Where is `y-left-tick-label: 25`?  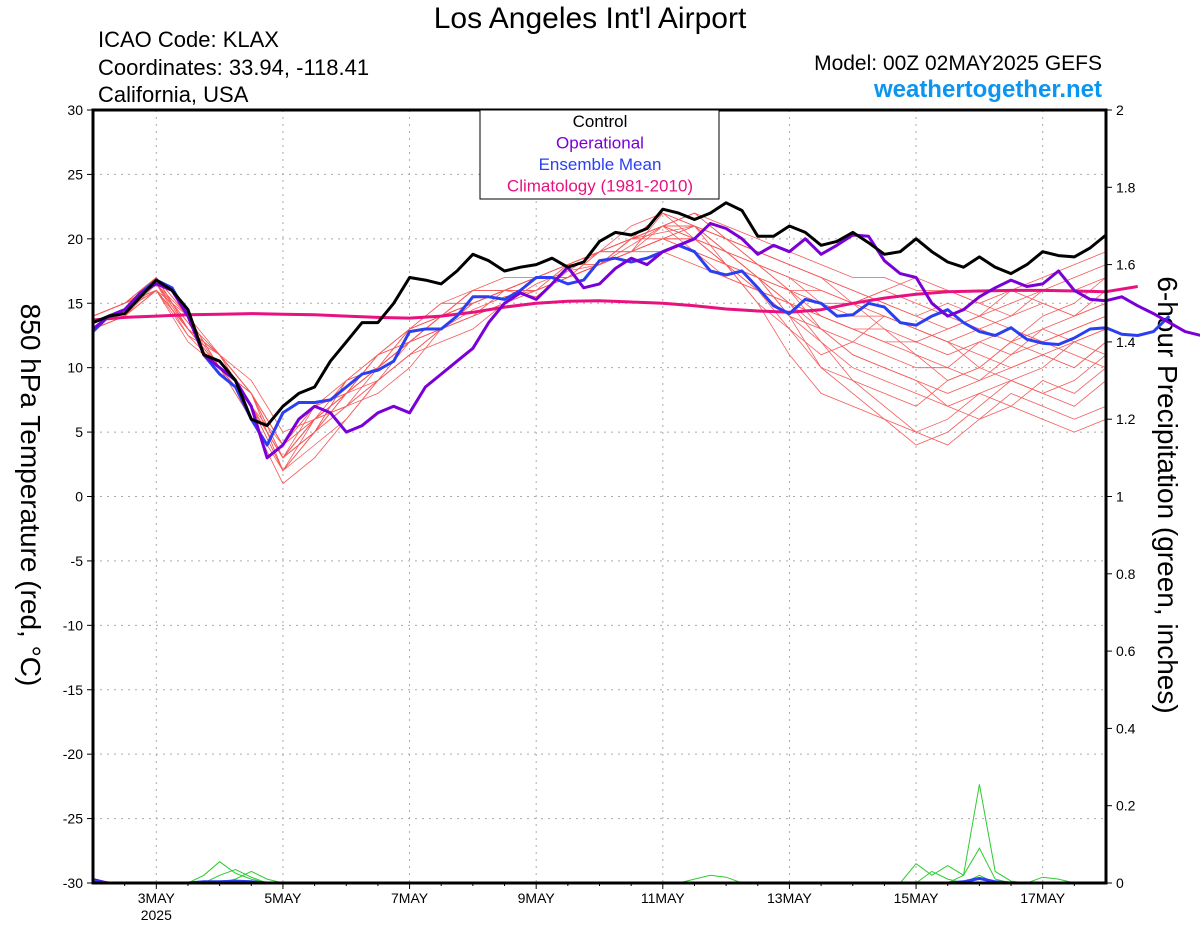 y-left-tick-label: 25 is located at coordinates (75, 174).